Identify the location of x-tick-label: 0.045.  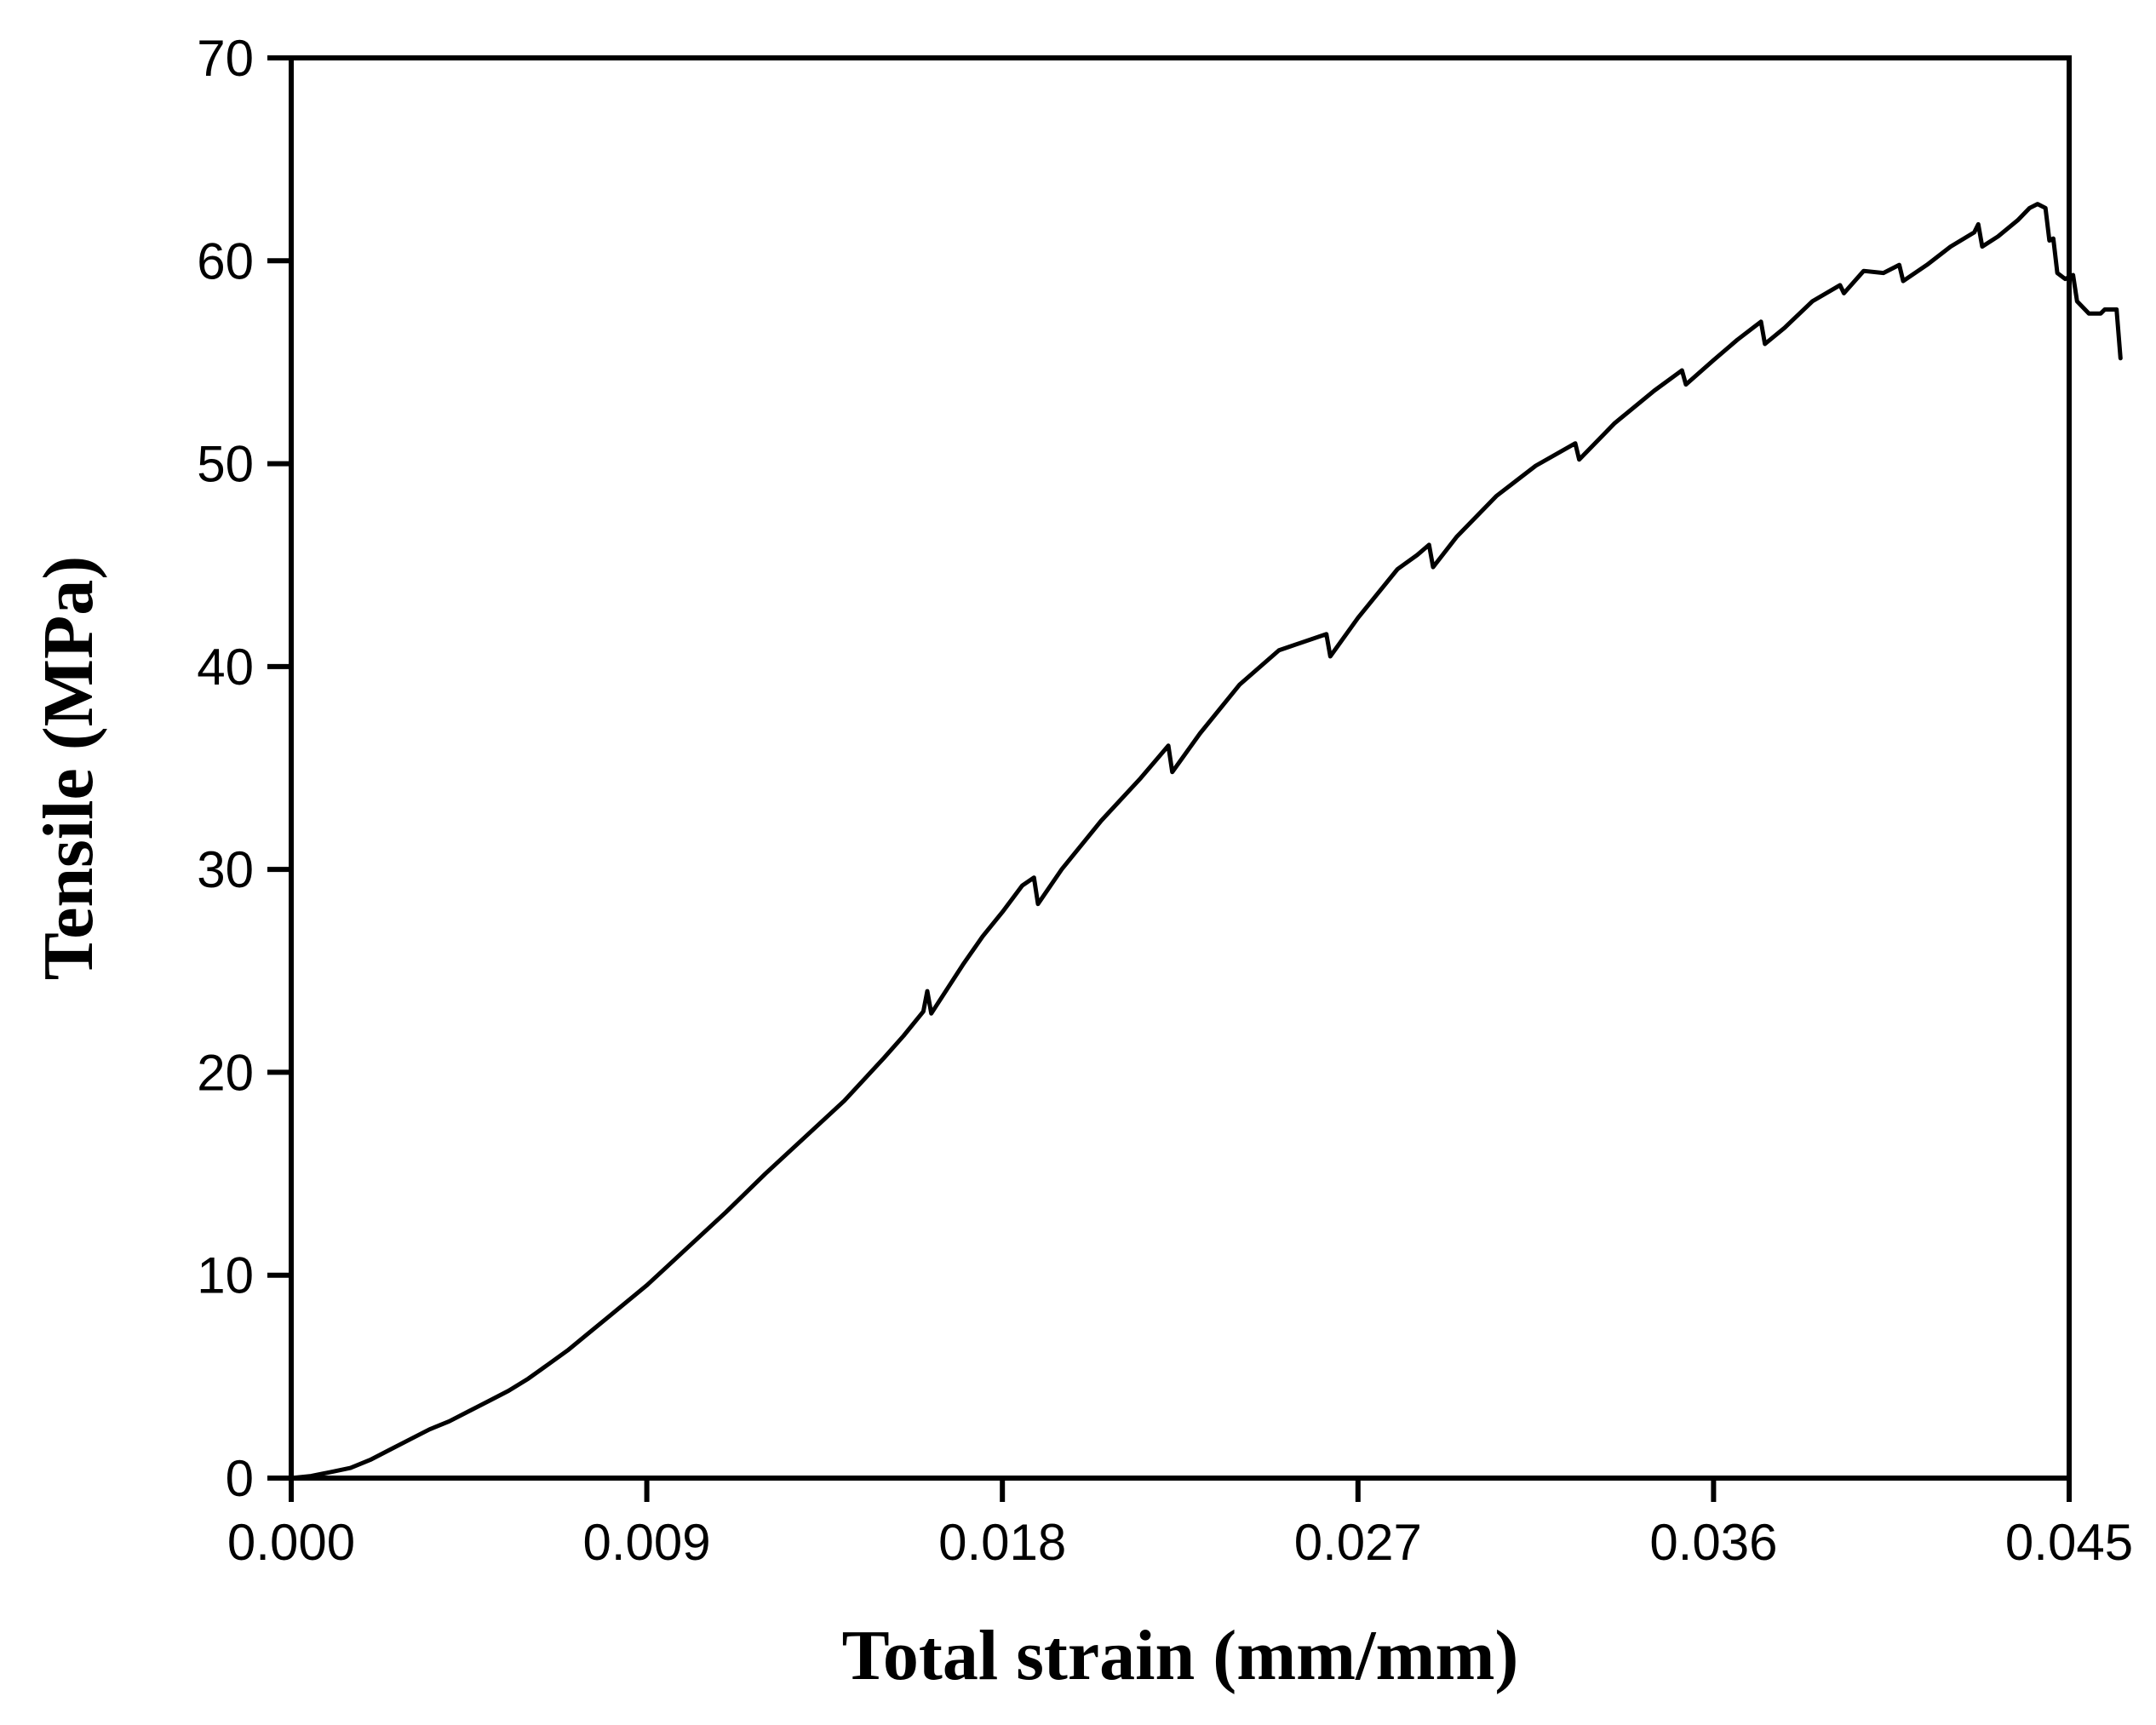
(2069, 1542).